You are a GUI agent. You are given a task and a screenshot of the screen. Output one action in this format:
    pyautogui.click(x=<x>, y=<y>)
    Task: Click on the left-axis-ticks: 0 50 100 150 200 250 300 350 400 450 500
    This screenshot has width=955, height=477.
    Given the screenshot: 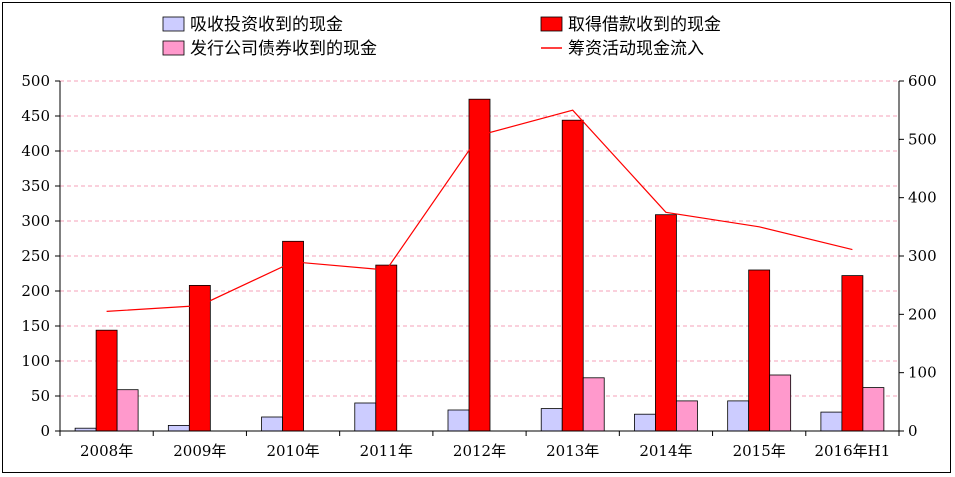 What is the action you would take?
    pyautogui.click(x=40, y=256)
    